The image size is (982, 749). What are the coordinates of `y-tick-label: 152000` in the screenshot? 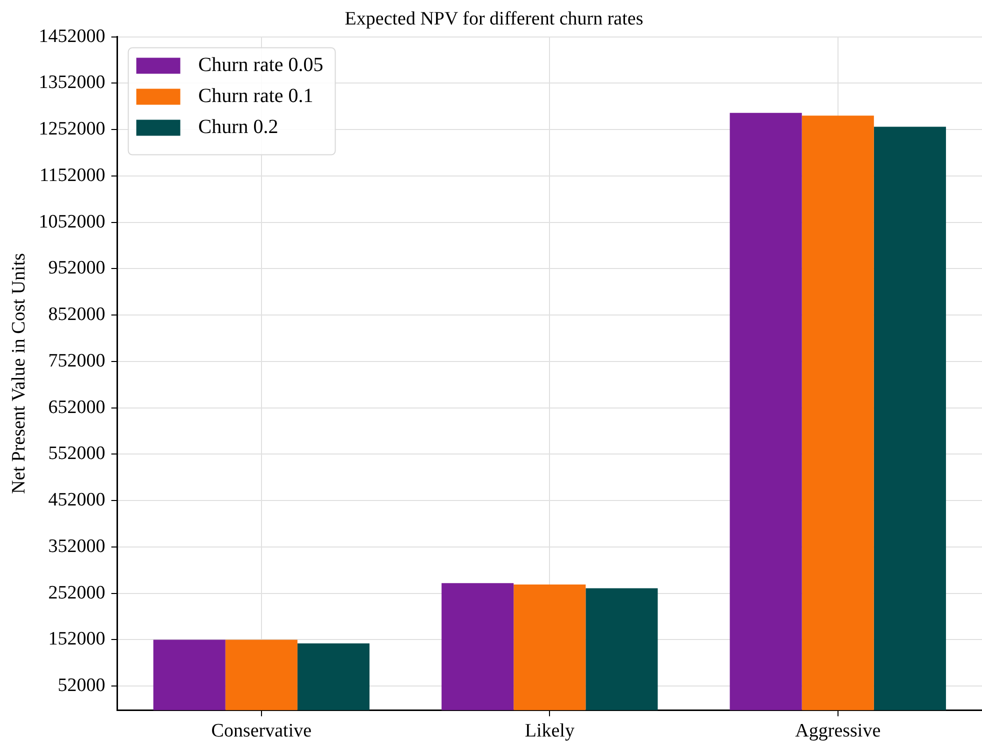 It's located at (77, 639).